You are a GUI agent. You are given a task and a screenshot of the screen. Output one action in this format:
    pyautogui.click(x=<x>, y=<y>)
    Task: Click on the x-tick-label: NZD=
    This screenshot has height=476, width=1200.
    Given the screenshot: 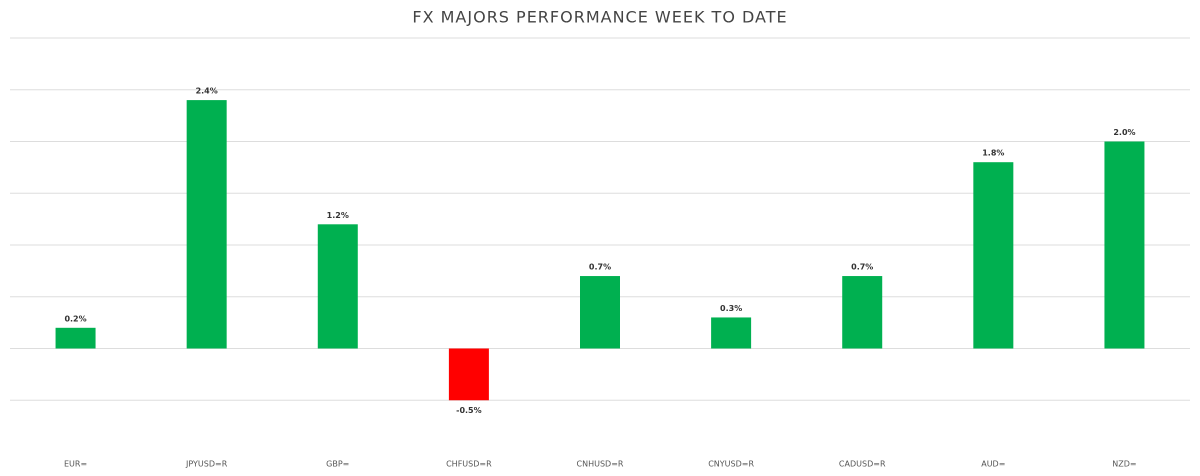 What is the action you would take?
    pyautogui.click(x=1124, y=464)
    